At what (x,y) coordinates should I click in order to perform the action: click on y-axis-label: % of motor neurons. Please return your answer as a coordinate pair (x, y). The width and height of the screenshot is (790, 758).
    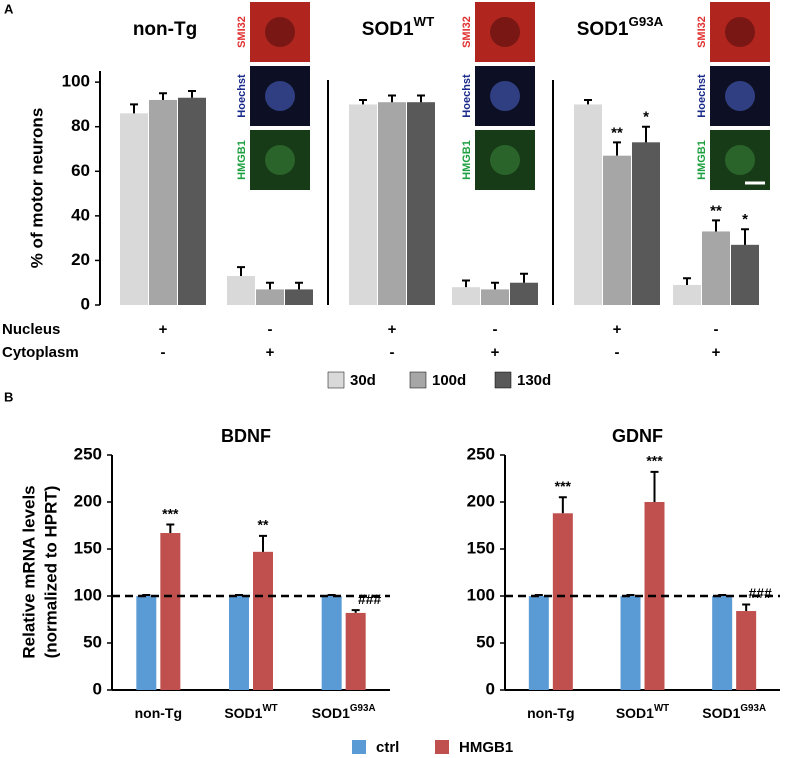
    Looking at the image, I should click on (36, 188).